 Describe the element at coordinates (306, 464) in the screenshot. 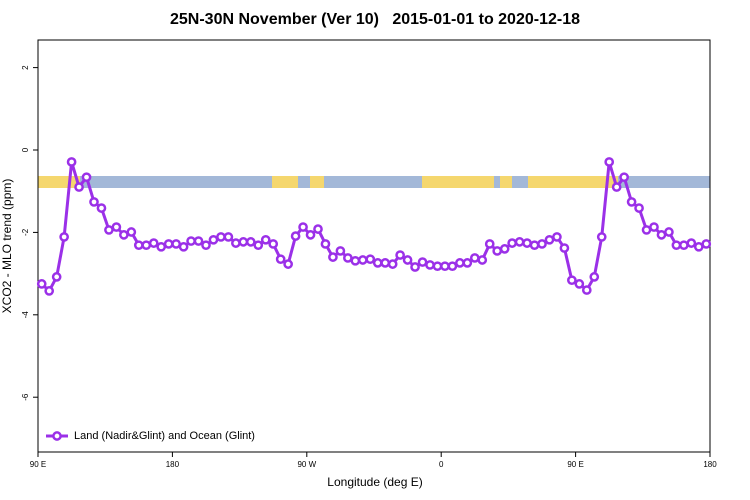

I see `x-tick-label: 90 W` at that location.